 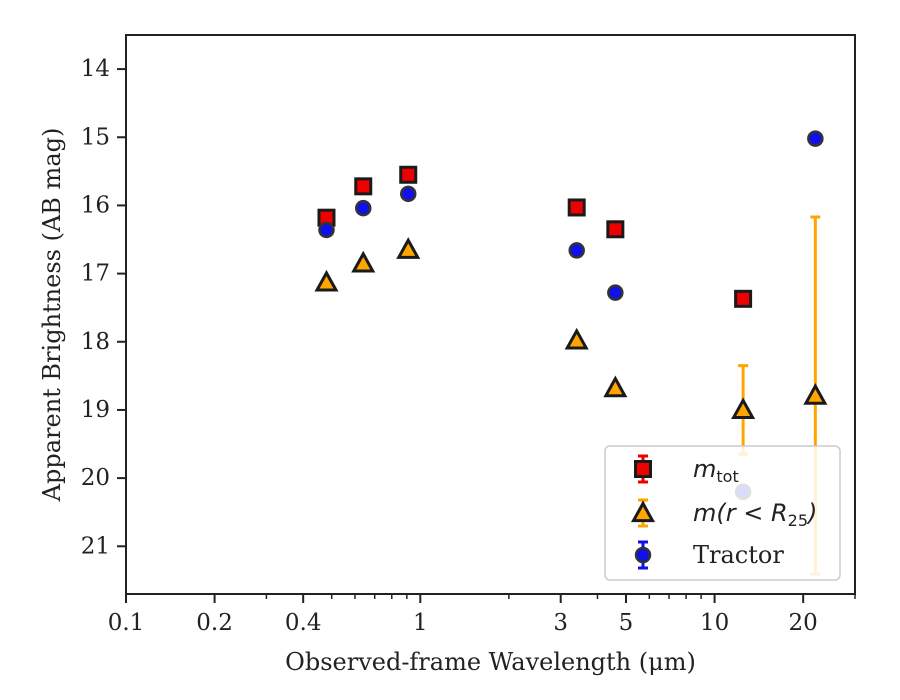 I want to click on x-tick-label: 20, so click(x=803, y=623).